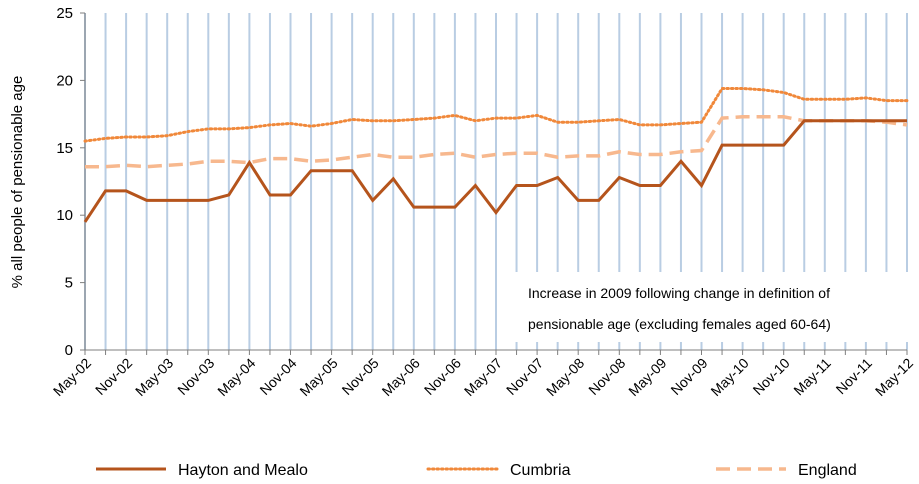 Image resolution: width=919 pixels, height=484 pixels. Describe the element at coordinates (606, 376) in the screenshot. I see `x-tick-label: Nov-08` at that location.